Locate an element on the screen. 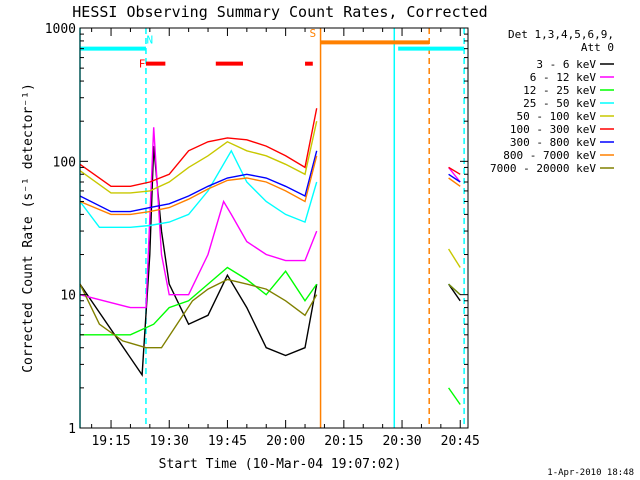 Image resolution: width=640 pixels, height=480 pixels. y-tick-label: 100 is located at coordinates (64, 162).